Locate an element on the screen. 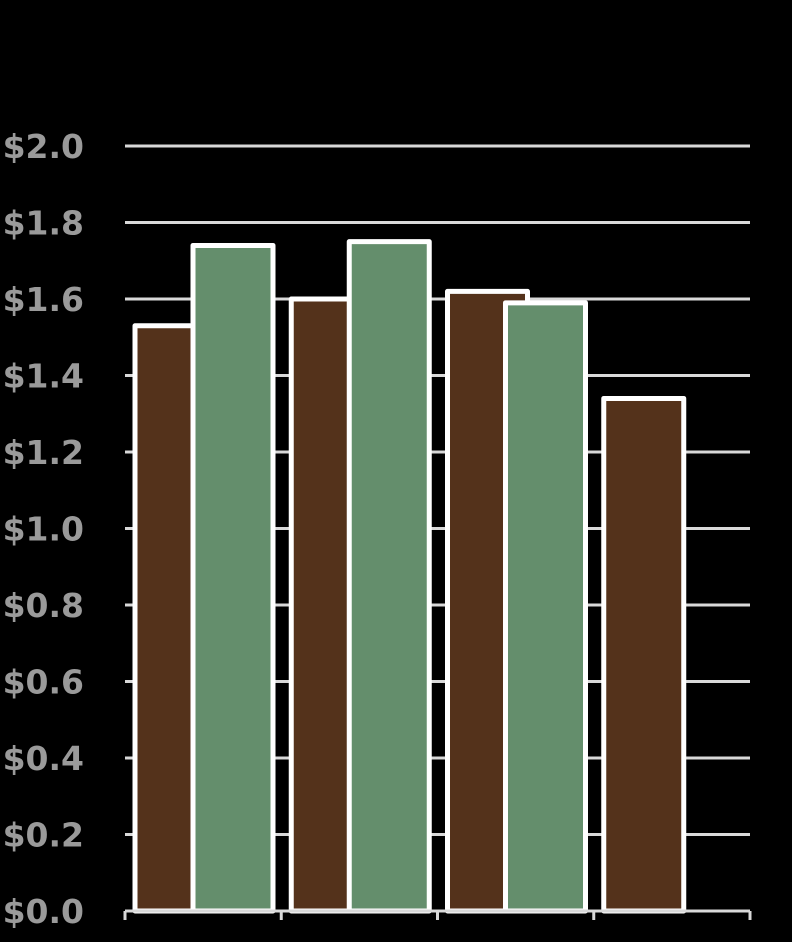  y-tick-label: $1.6 is located at coordinates (43, 299).